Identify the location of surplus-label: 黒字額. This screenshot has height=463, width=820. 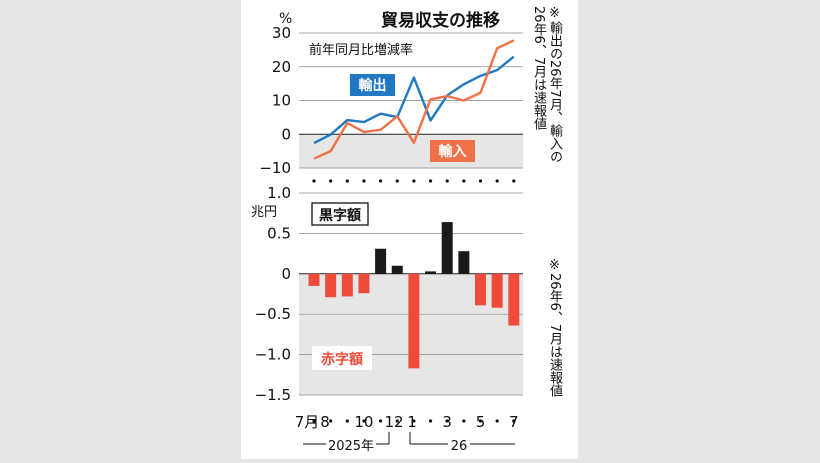
(340, 215).